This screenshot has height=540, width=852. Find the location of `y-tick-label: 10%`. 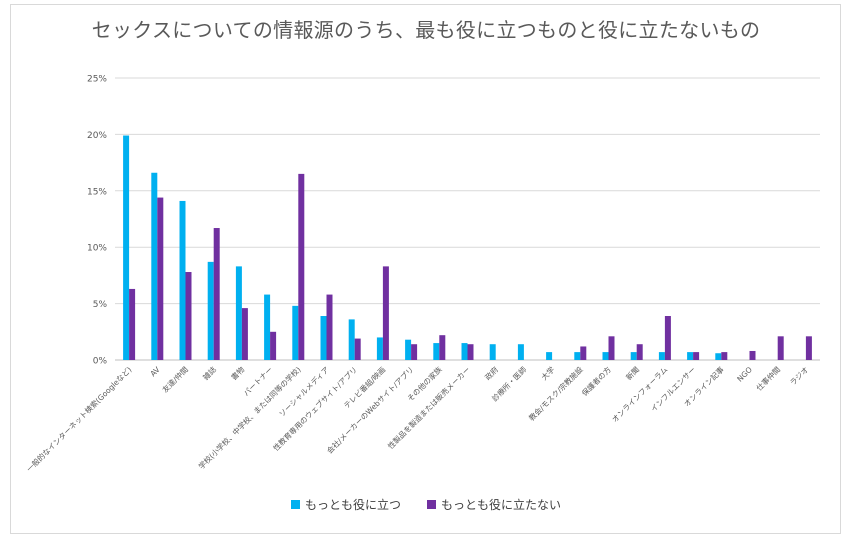

y-tick-label: 10% is located at coordinates (97, 249).